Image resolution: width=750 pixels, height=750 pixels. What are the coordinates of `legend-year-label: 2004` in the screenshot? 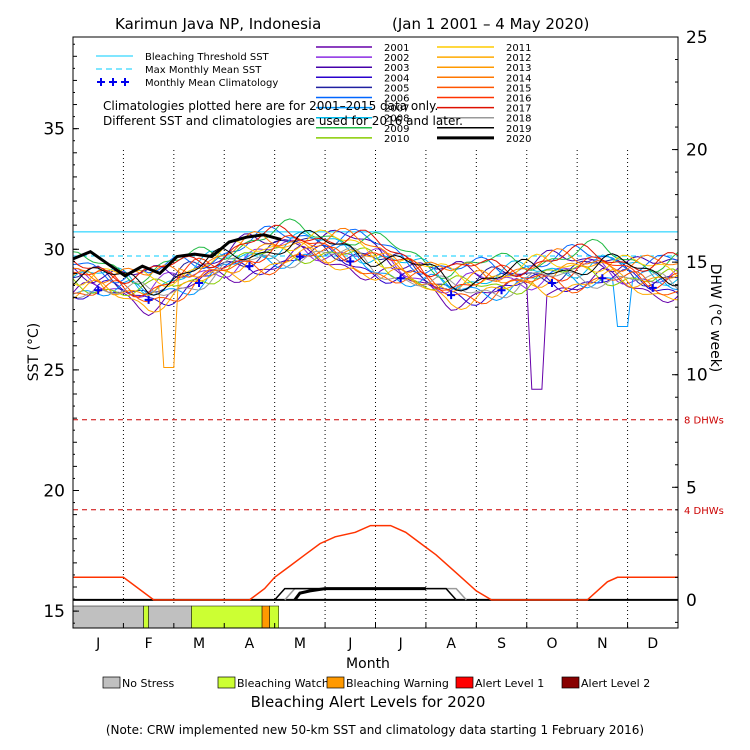 It's located at (396, 78).